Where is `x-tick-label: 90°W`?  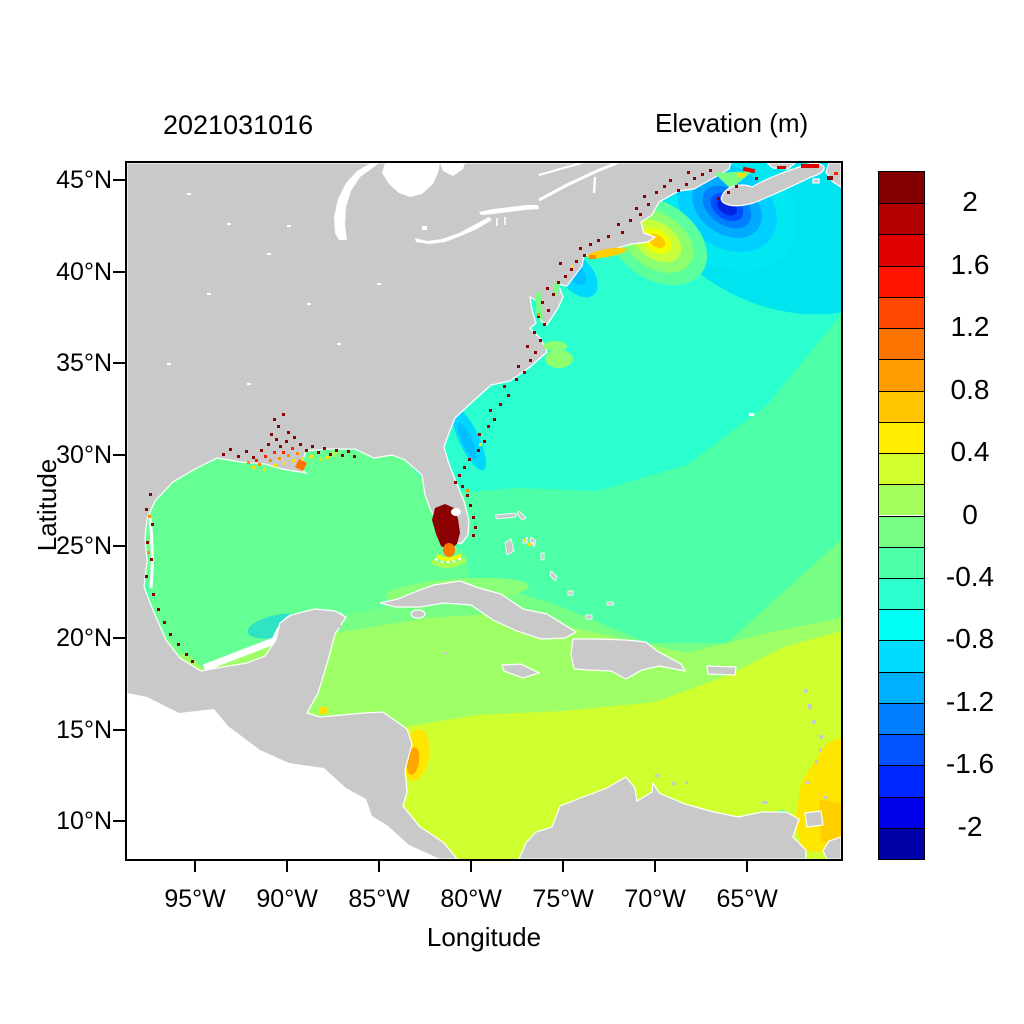 x-tick-label: 90°W is located at coordinates (287, 899).